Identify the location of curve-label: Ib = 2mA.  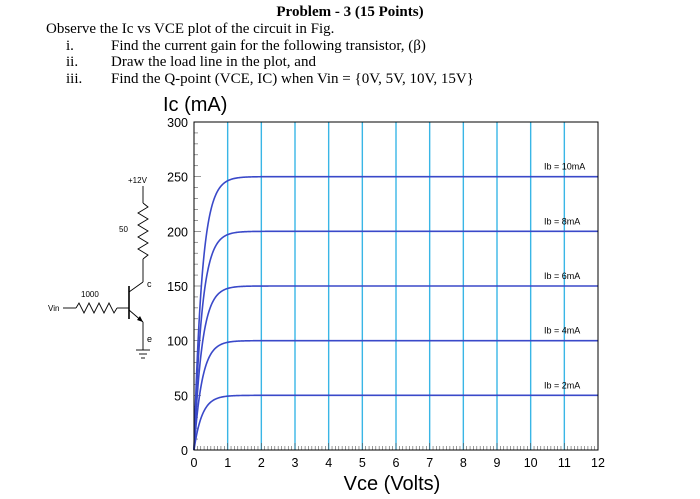
(562, 385).